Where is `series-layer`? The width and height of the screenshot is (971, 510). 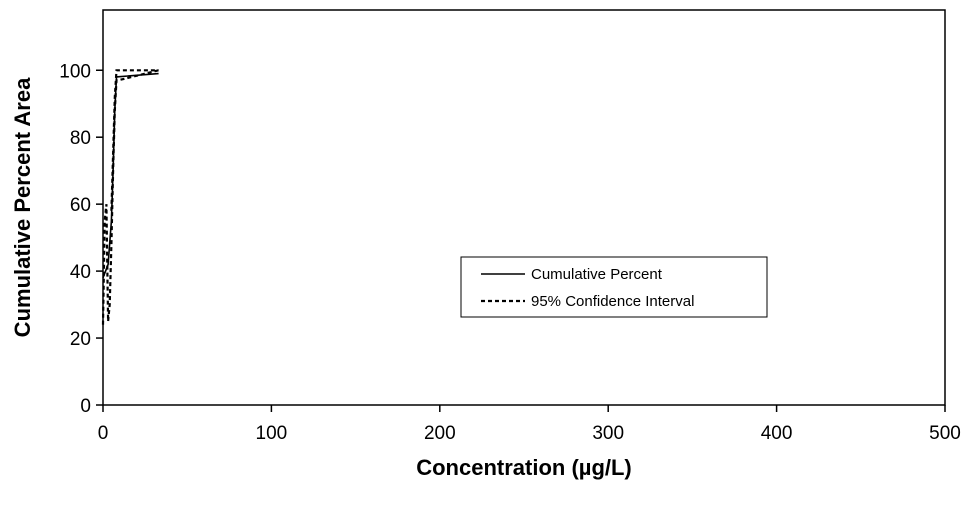
series-layer is located at coordinates (130, 197).